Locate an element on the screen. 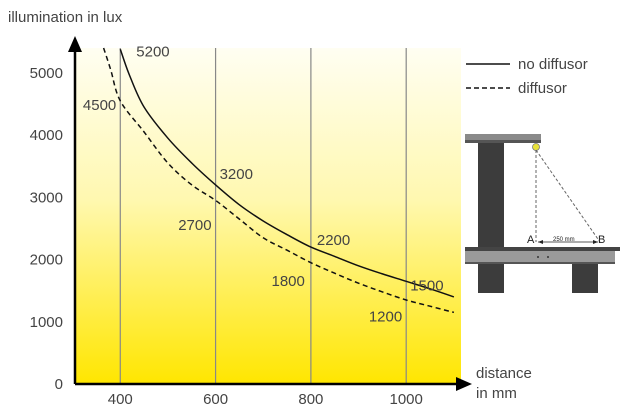 The image size is (622, 407). point-a-label: A is located at coordinates (531, 240).